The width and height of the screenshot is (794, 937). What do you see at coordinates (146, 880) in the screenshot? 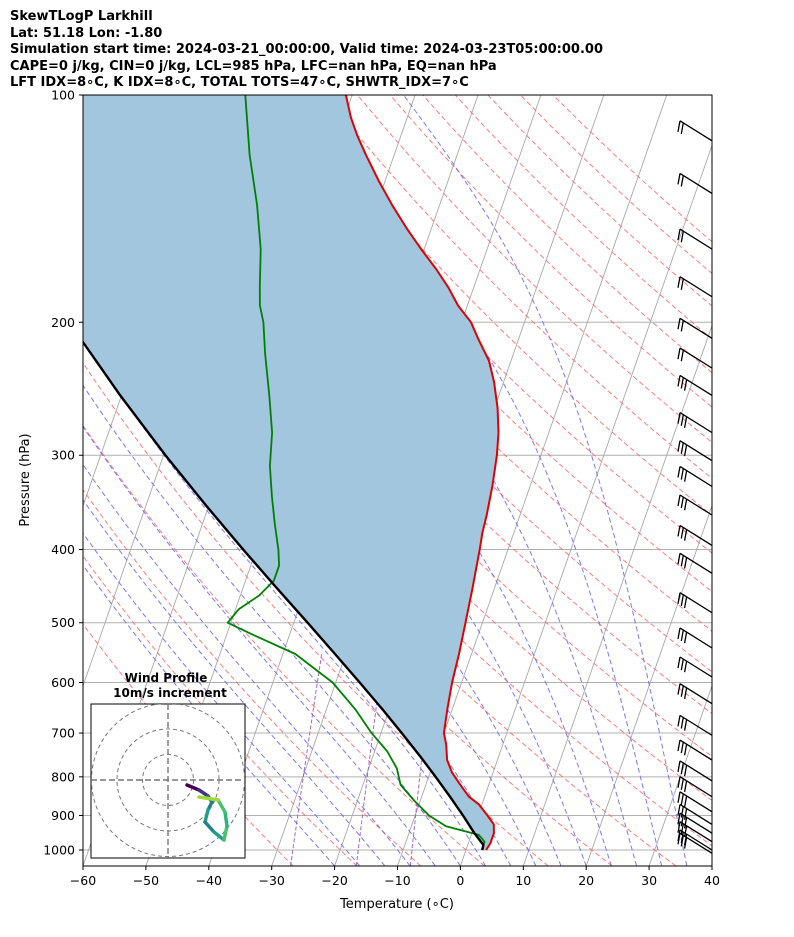
I see `x-tick-label: −50` at bounding box center [146, 880].